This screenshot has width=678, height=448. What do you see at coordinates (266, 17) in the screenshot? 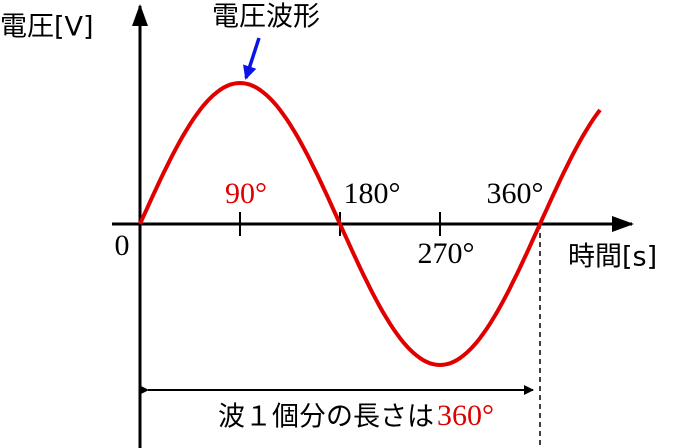
I see `curve-label: 電圧波形` at bounding box center [266, 17].